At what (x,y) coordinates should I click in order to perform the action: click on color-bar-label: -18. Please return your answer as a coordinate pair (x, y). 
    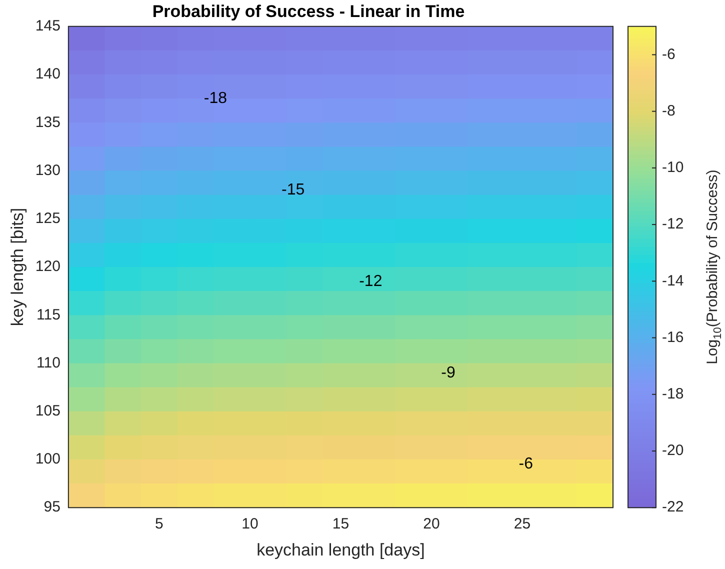
    Looking at the image, I should click on (673, 394).